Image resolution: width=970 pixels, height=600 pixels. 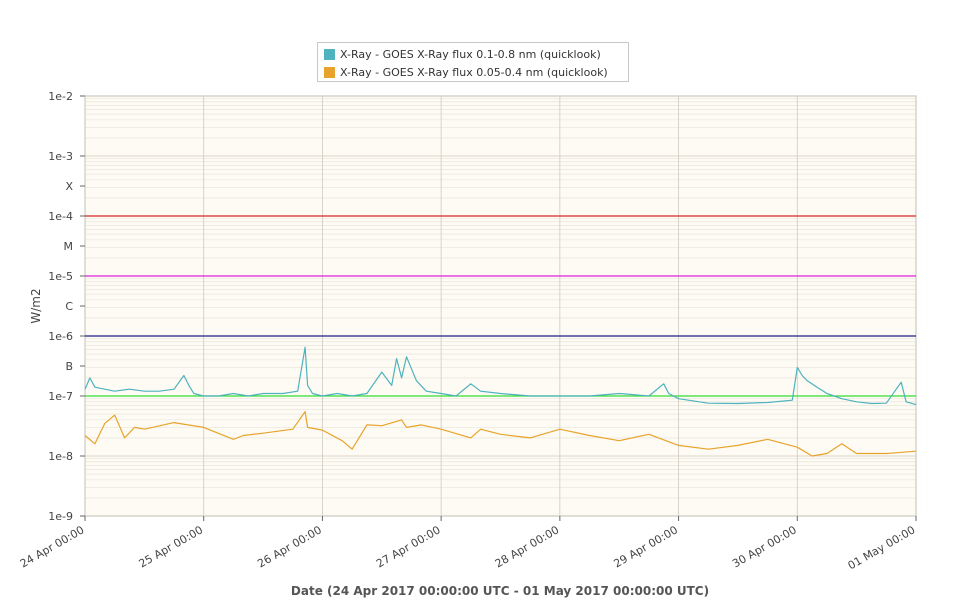 I want to click on y-tick-label: 1e-8, so click(x=60, y=456).